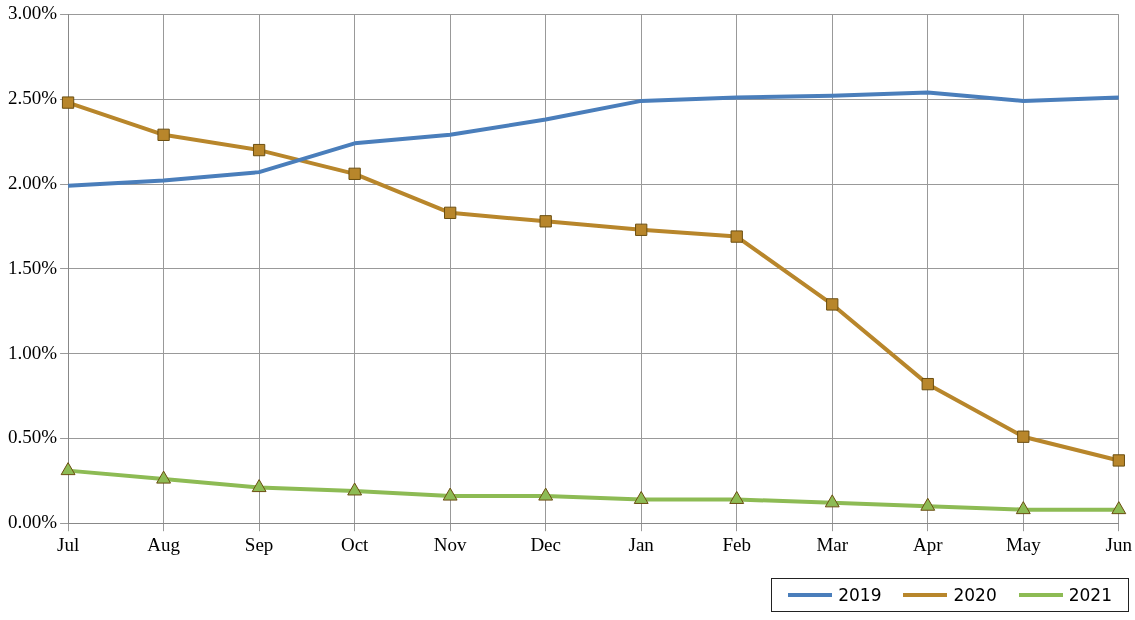 The image size is (1135, 620). Describe the element at coordinates (1119, 544) in the screenshot. I see `x-tick-label: Jun` at that location.